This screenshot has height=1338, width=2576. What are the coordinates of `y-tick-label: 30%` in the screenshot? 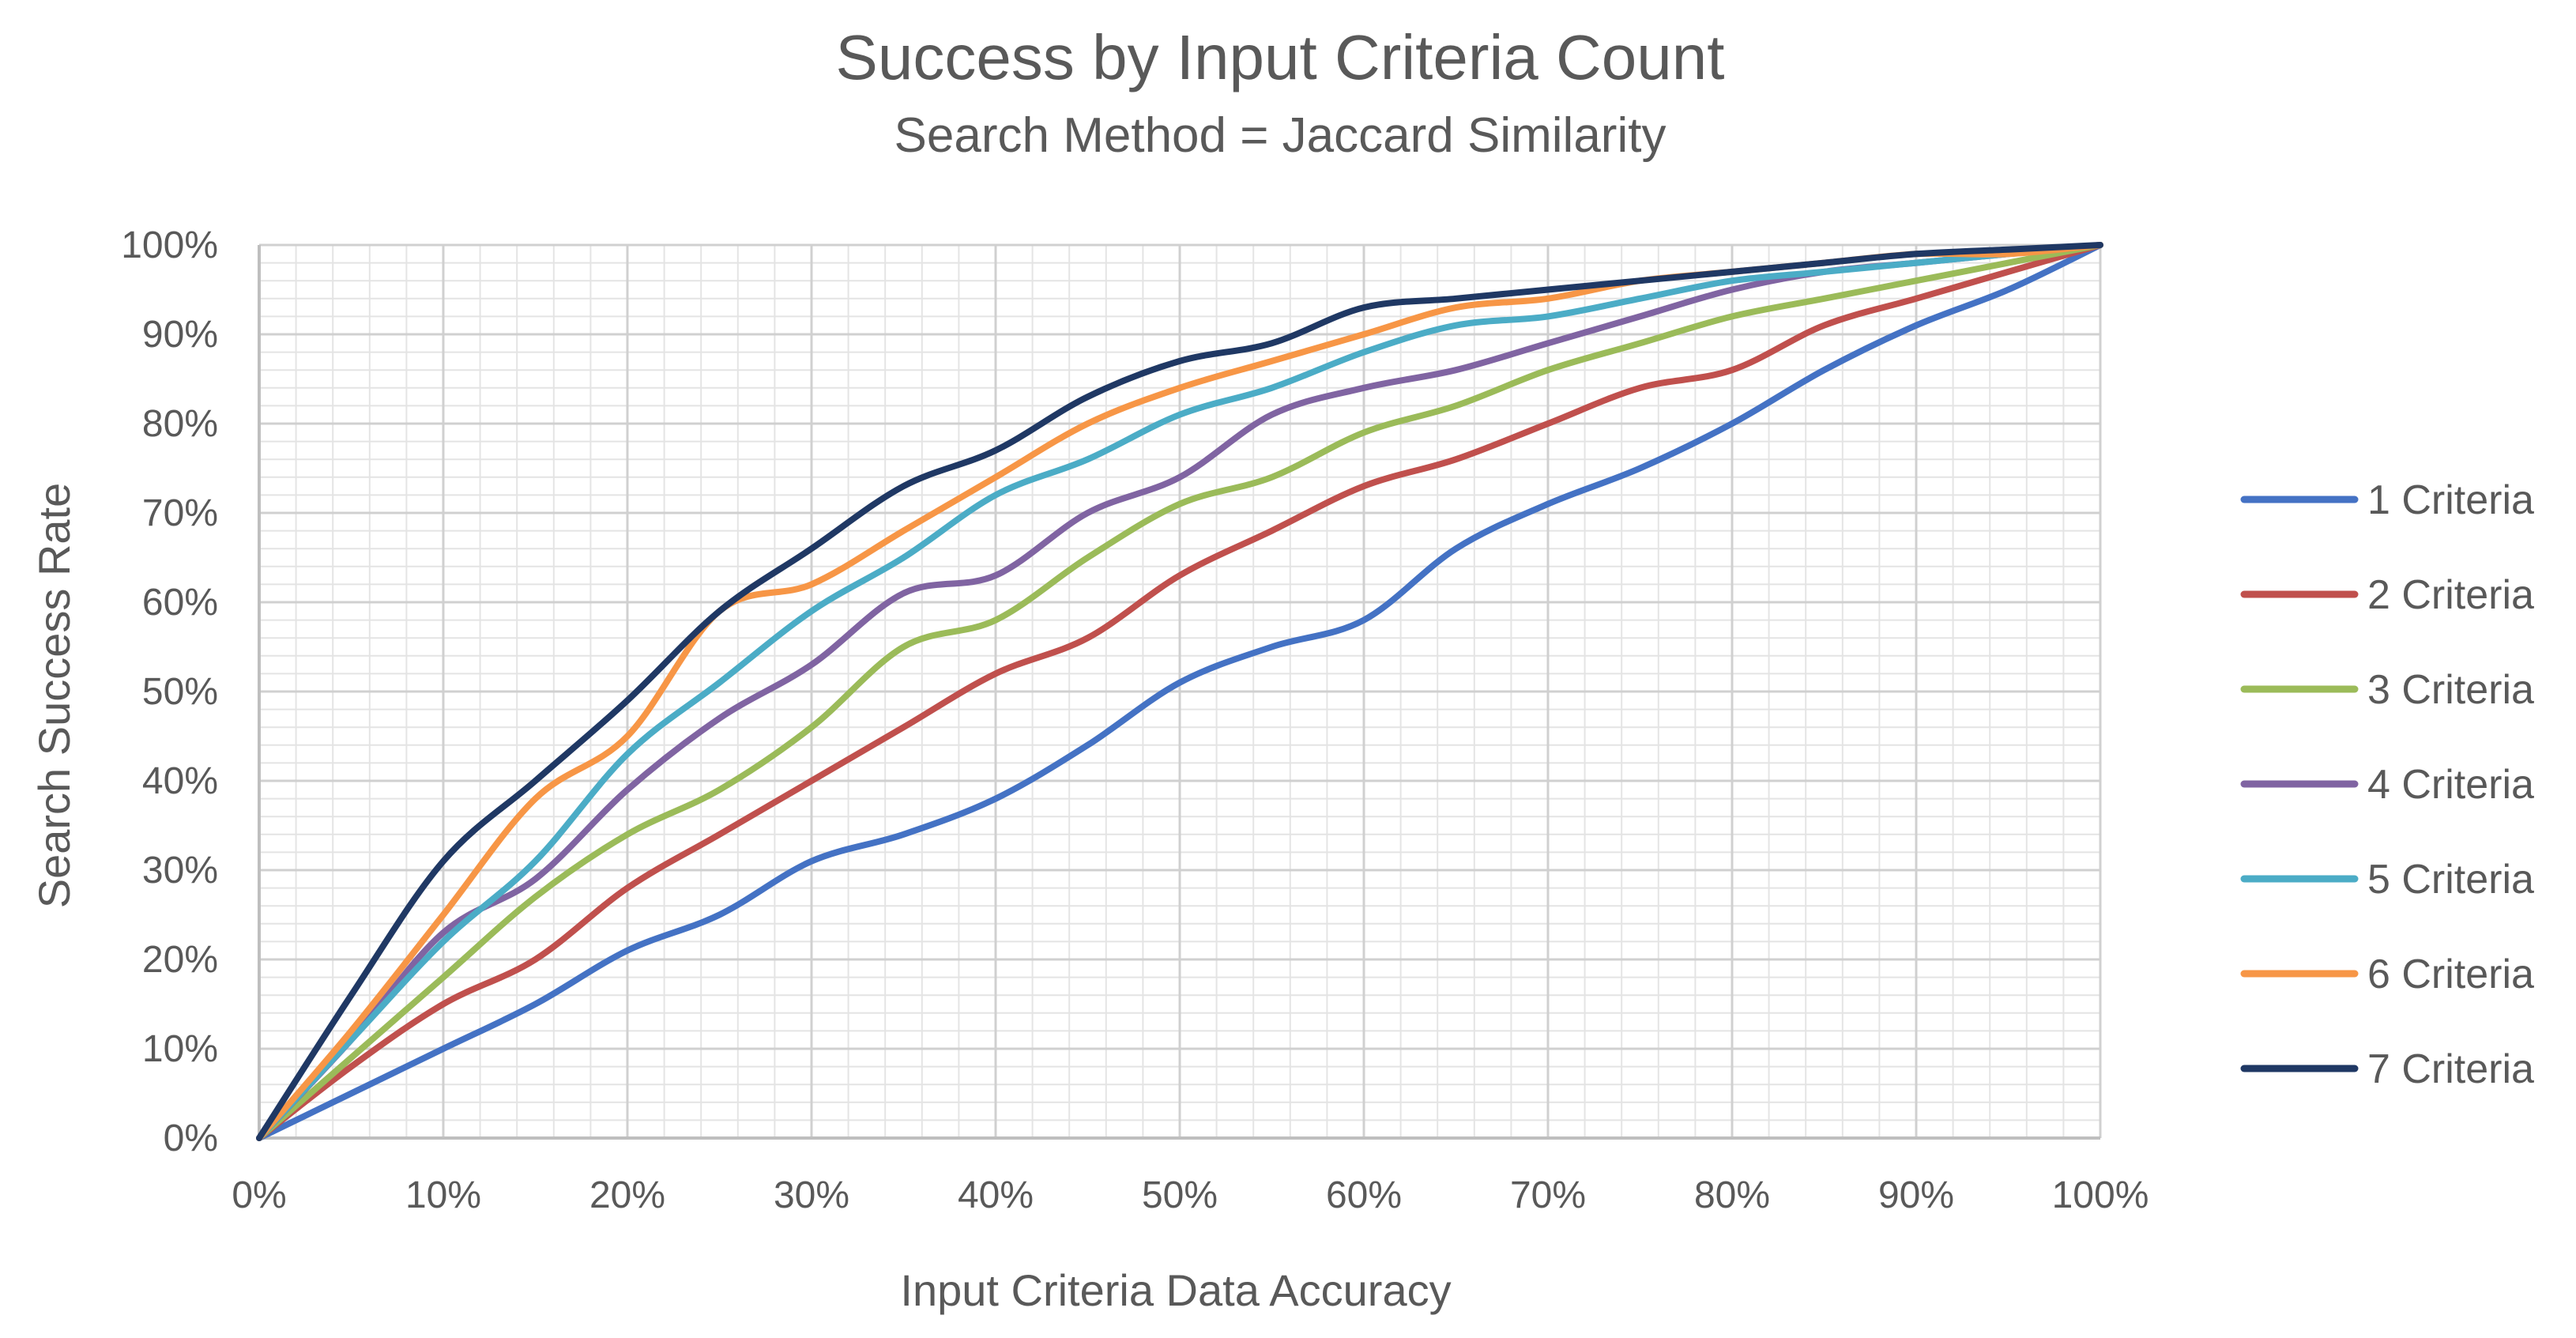 It's located at (180, 870).